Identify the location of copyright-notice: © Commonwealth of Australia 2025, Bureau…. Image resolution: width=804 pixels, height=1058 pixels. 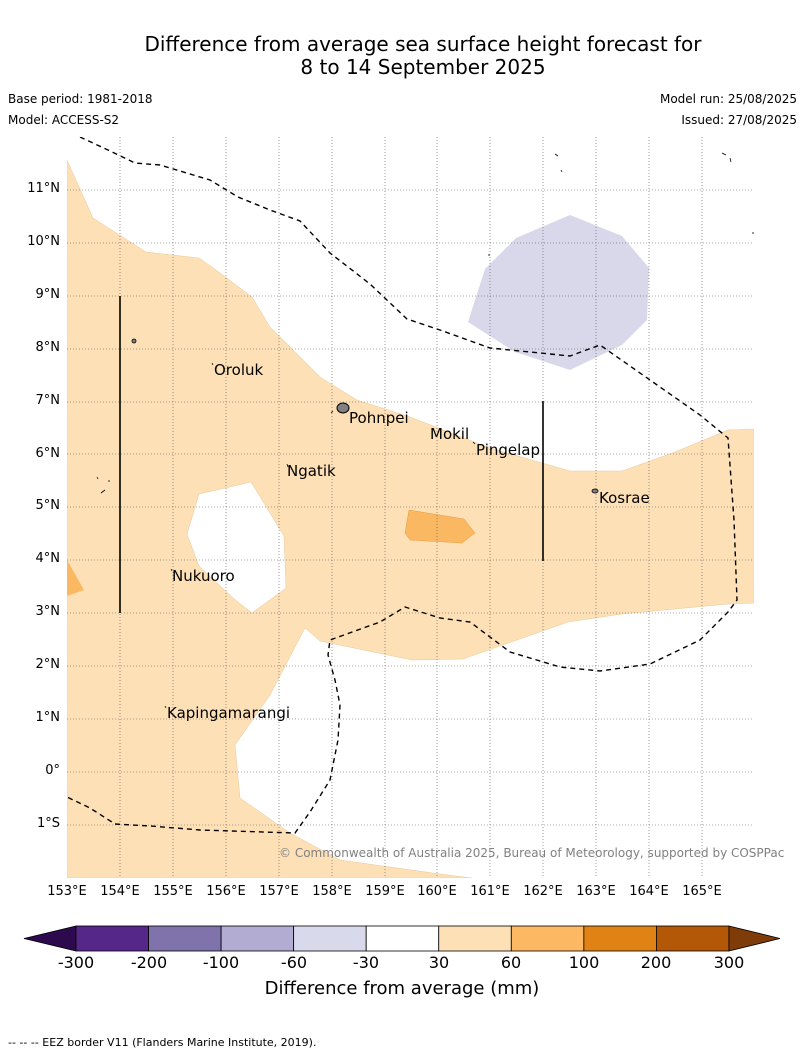
(532, 853).